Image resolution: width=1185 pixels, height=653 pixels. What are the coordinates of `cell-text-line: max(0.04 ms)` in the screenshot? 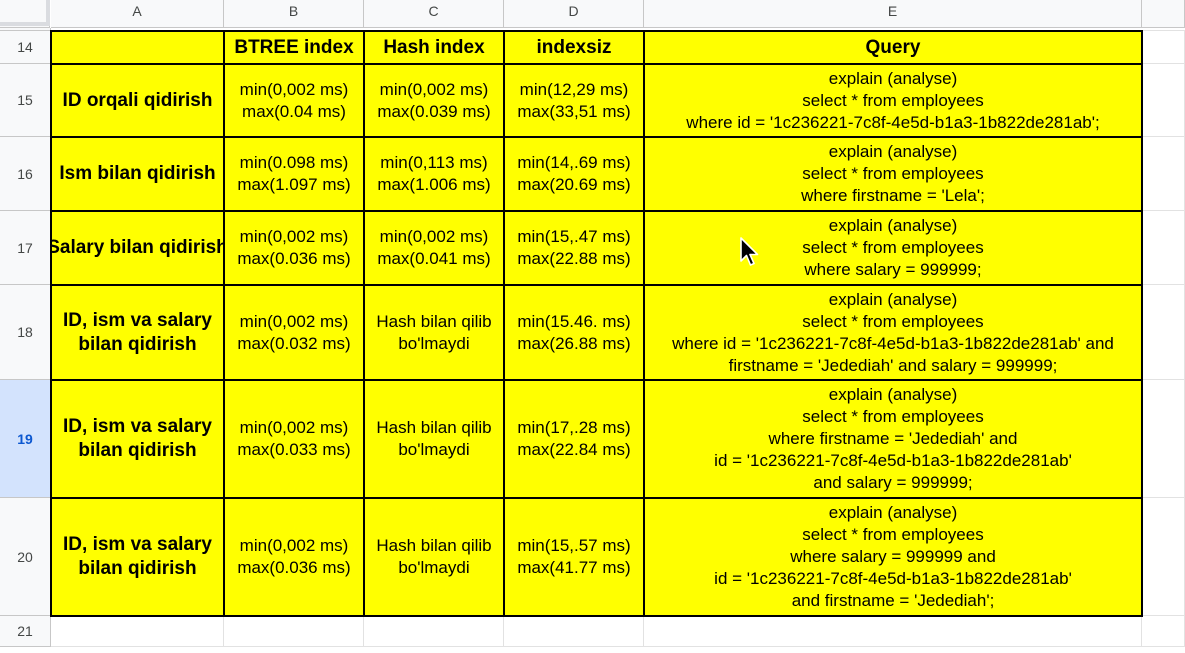 It's located at (294, 111).